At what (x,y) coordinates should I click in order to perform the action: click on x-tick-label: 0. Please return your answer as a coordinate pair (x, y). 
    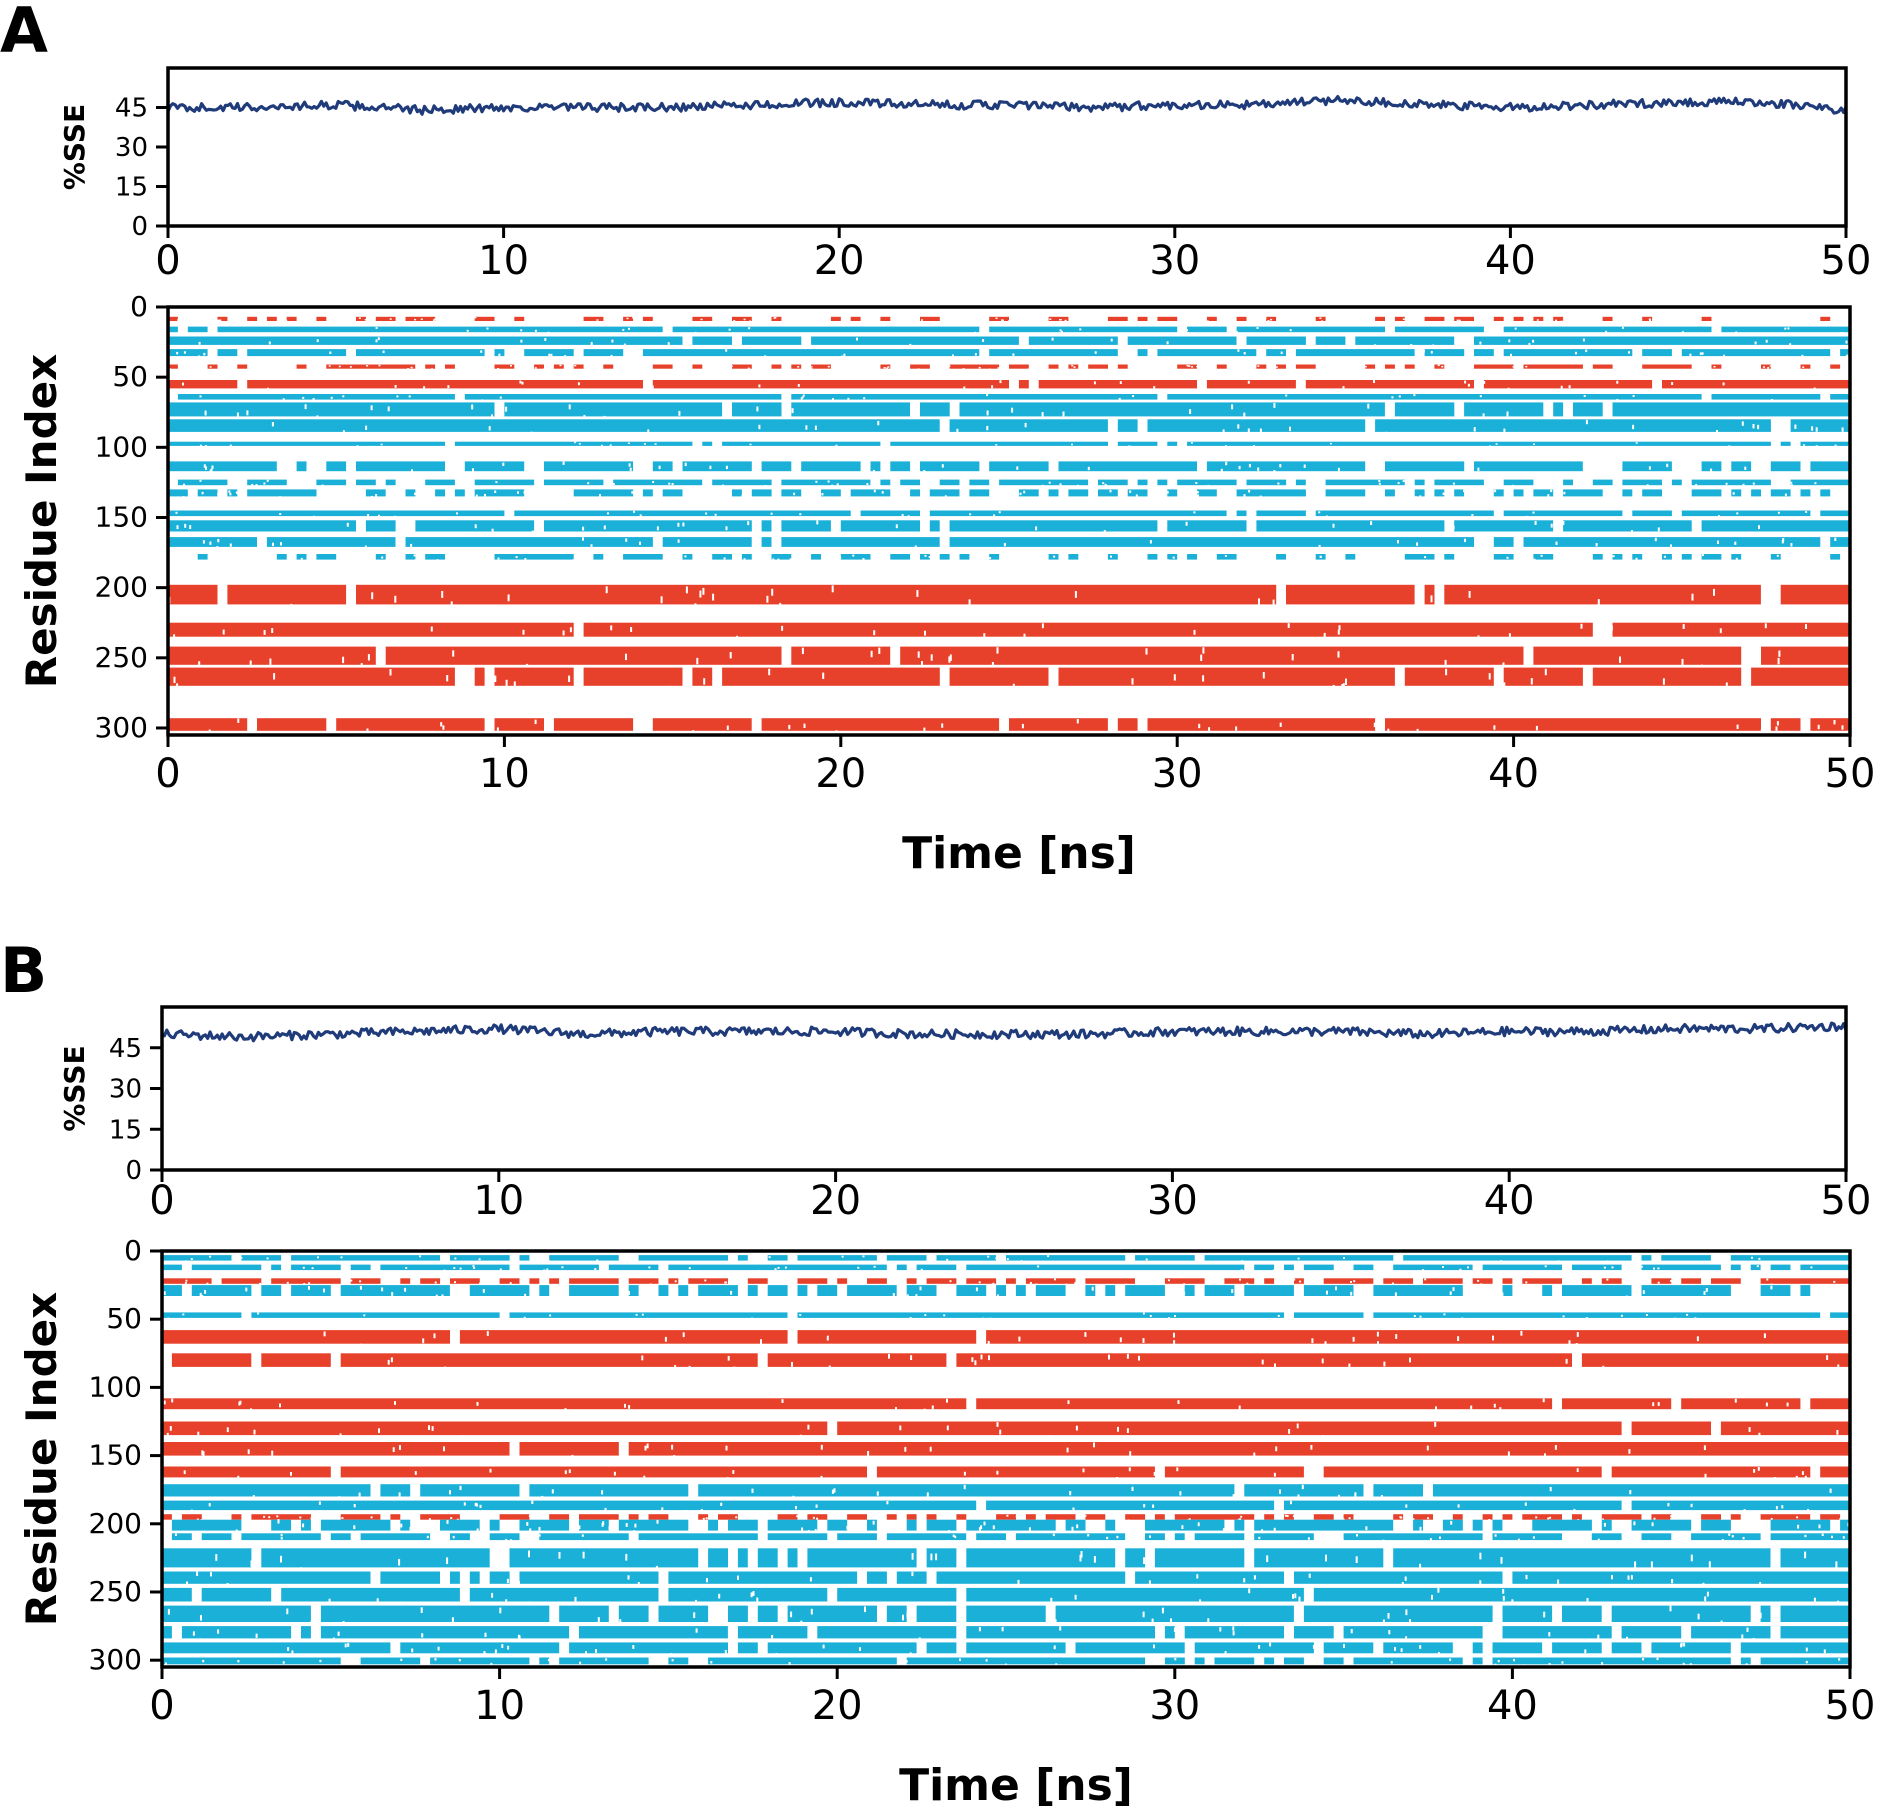
    Looking at the image, I should click on (161, 1706).